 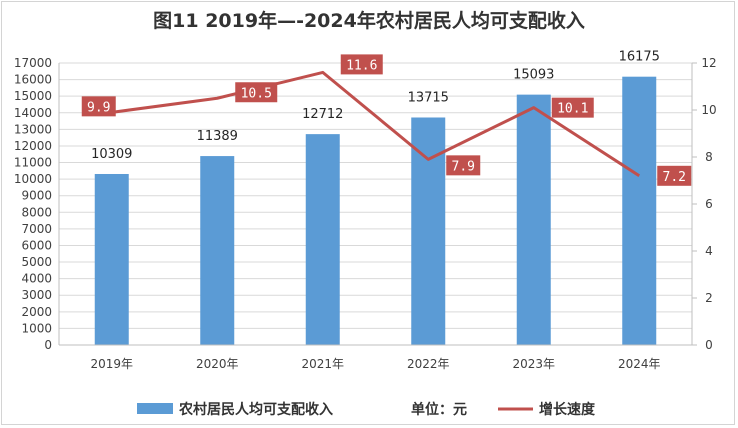 I want to click on left-tick-label: 9000, so click(x=36, y=196).